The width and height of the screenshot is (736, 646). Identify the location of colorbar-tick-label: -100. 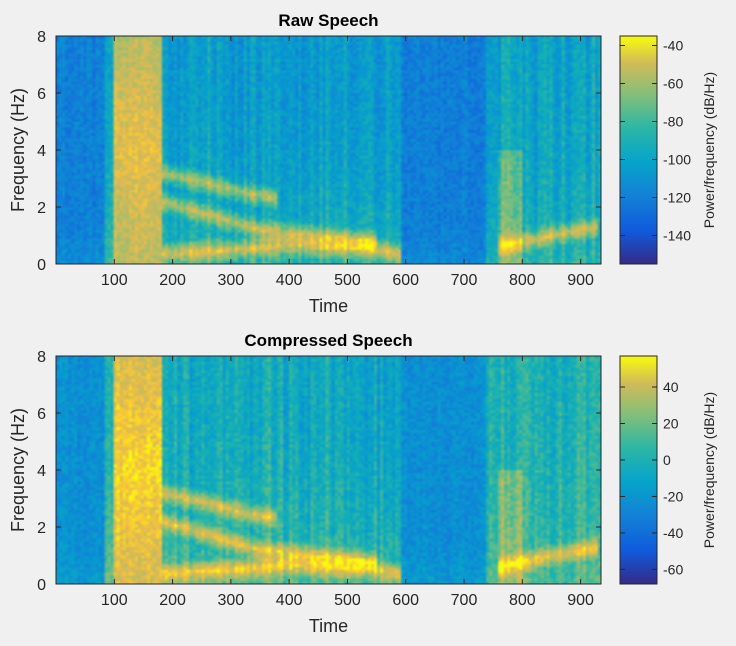
(677, 160).